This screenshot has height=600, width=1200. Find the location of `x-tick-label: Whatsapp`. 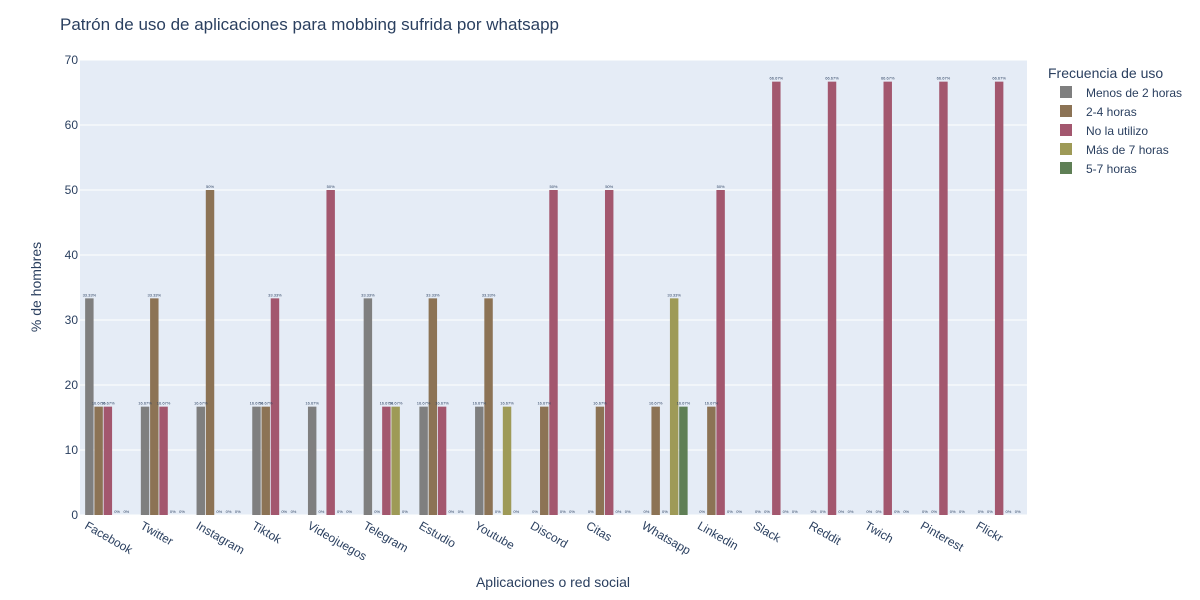

x-tick-label: Whatsapp is located at coordinates (666, 537).